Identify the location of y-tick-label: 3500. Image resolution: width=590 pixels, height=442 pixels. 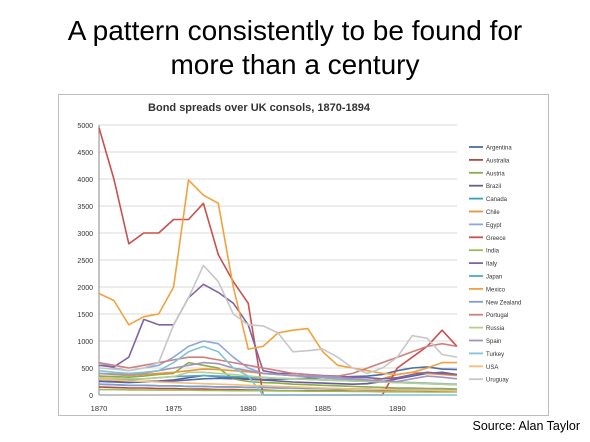
(85, 207).